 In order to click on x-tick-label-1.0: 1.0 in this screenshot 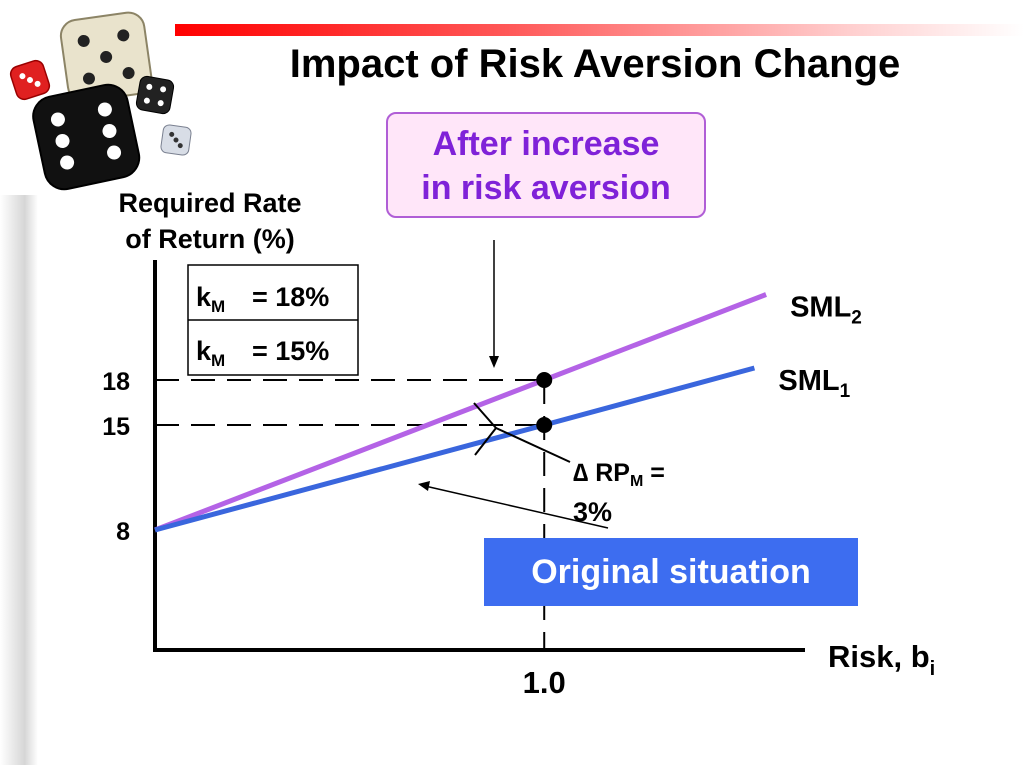, I will do `click(544, 682)`.